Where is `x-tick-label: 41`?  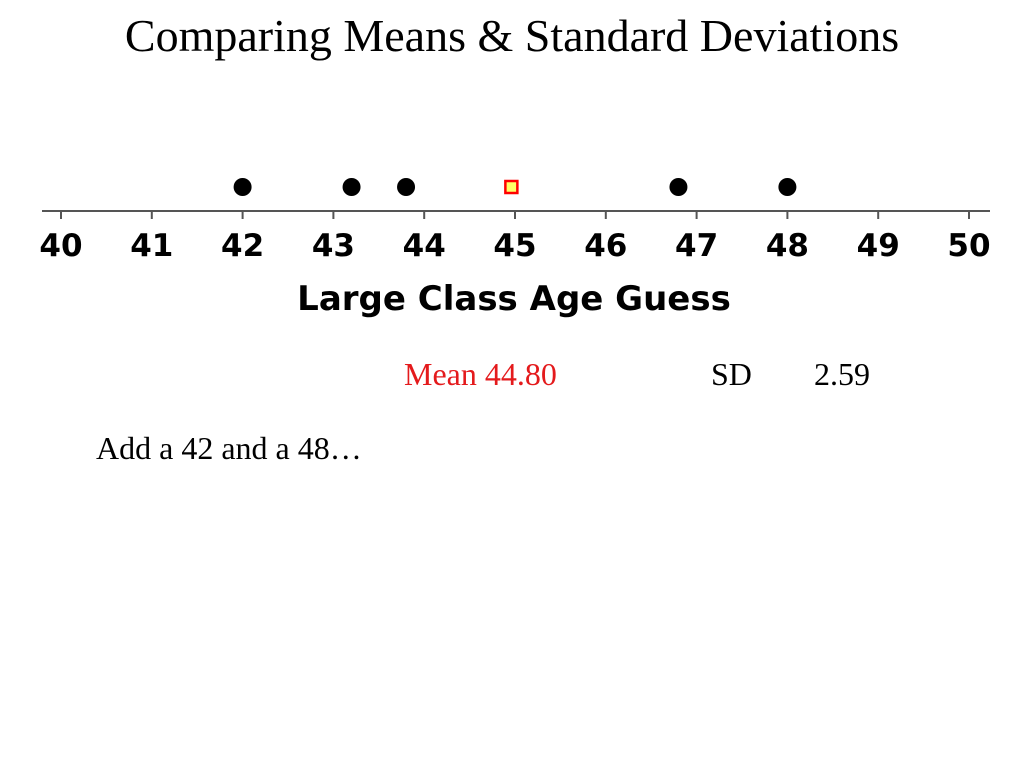
x-tick-label: 41 is located at coordinates (151, 246).